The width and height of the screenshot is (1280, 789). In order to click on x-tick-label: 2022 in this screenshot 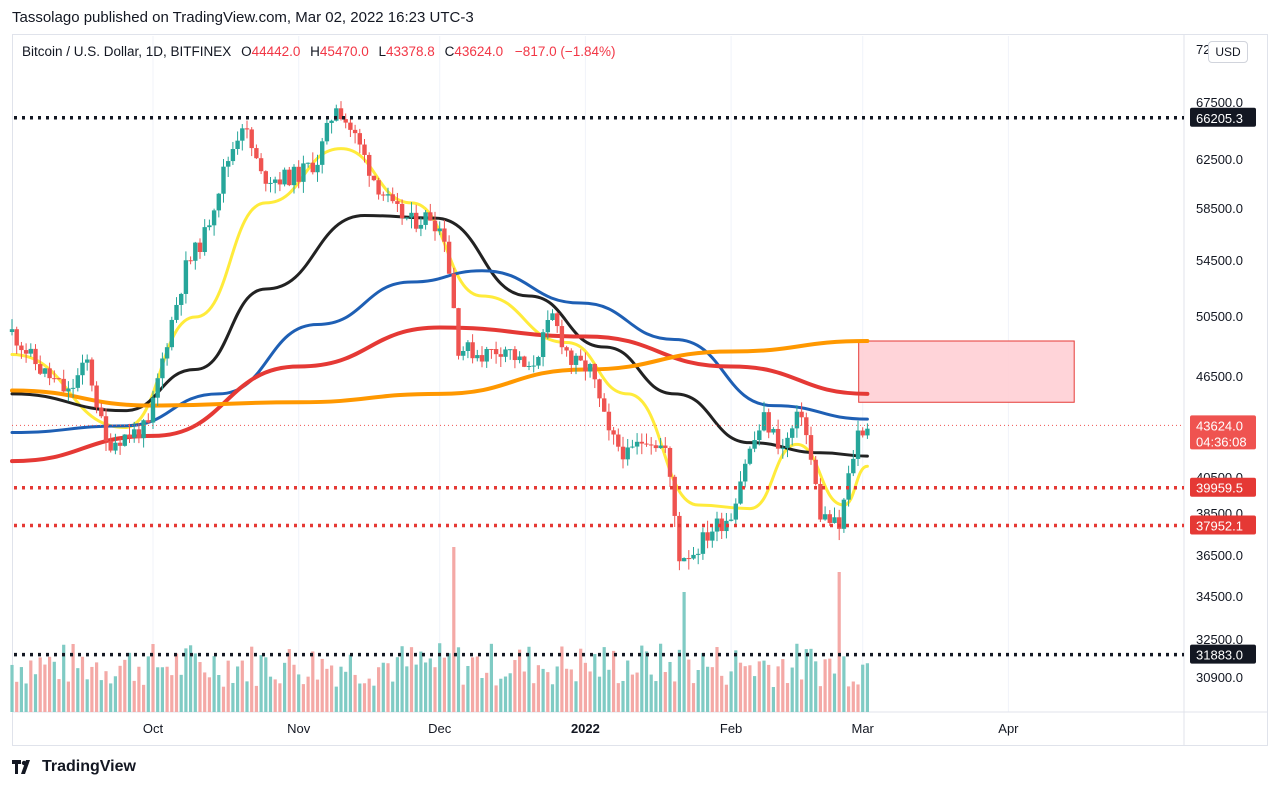, I will do `click(585, 728)`.